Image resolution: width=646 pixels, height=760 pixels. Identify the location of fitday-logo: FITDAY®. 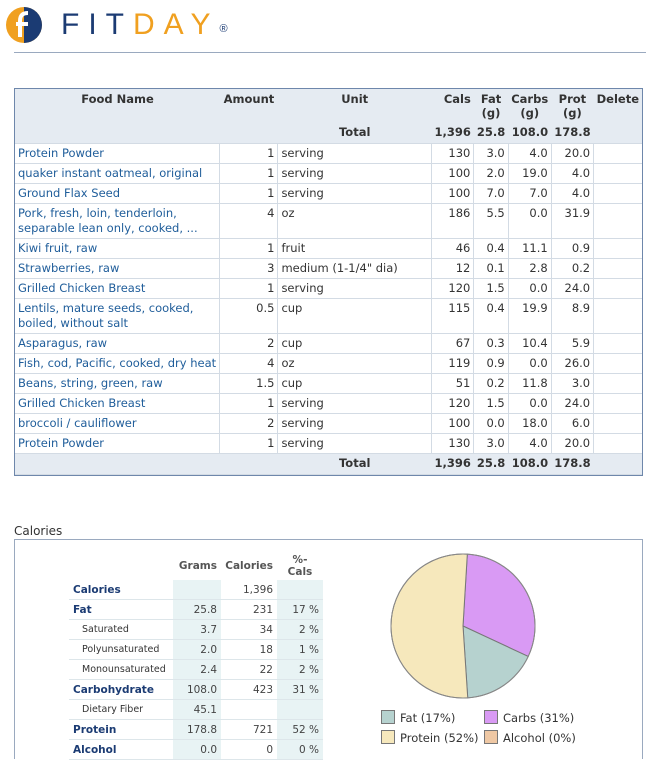
(153, 25).